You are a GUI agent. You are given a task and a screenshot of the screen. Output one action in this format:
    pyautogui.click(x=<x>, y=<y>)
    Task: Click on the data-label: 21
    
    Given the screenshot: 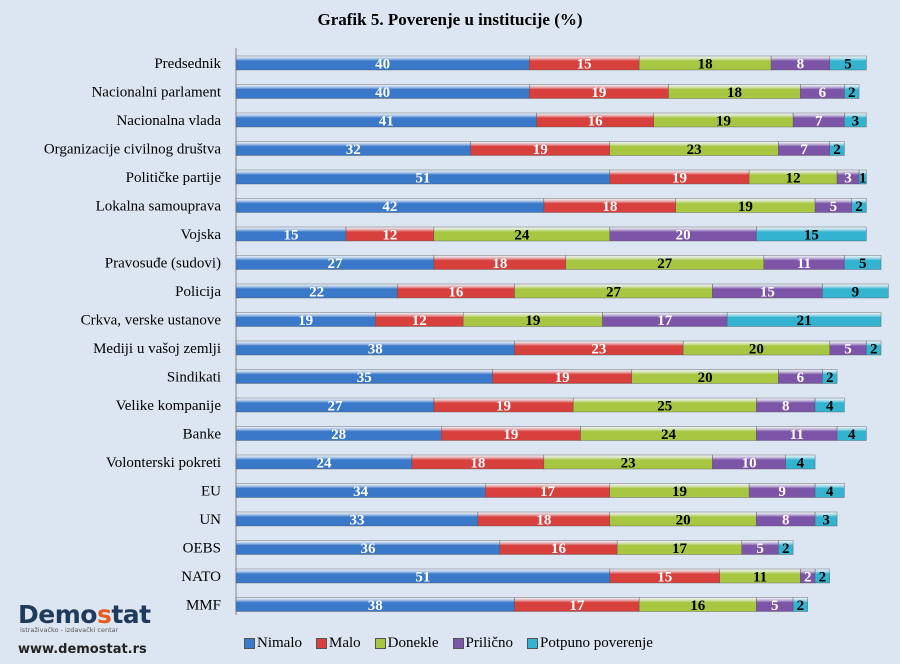 What is the action you would take?
    pyautogui.click(x=804, y=321)
    